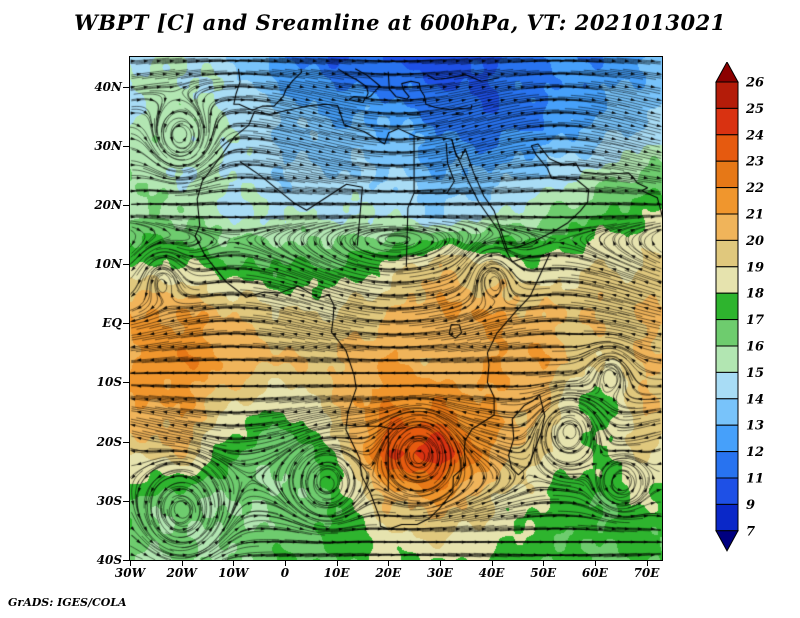 The height and width of the screenshot is (618, 800). I want to click on x-tick-label: 30E, so click(439, 573).